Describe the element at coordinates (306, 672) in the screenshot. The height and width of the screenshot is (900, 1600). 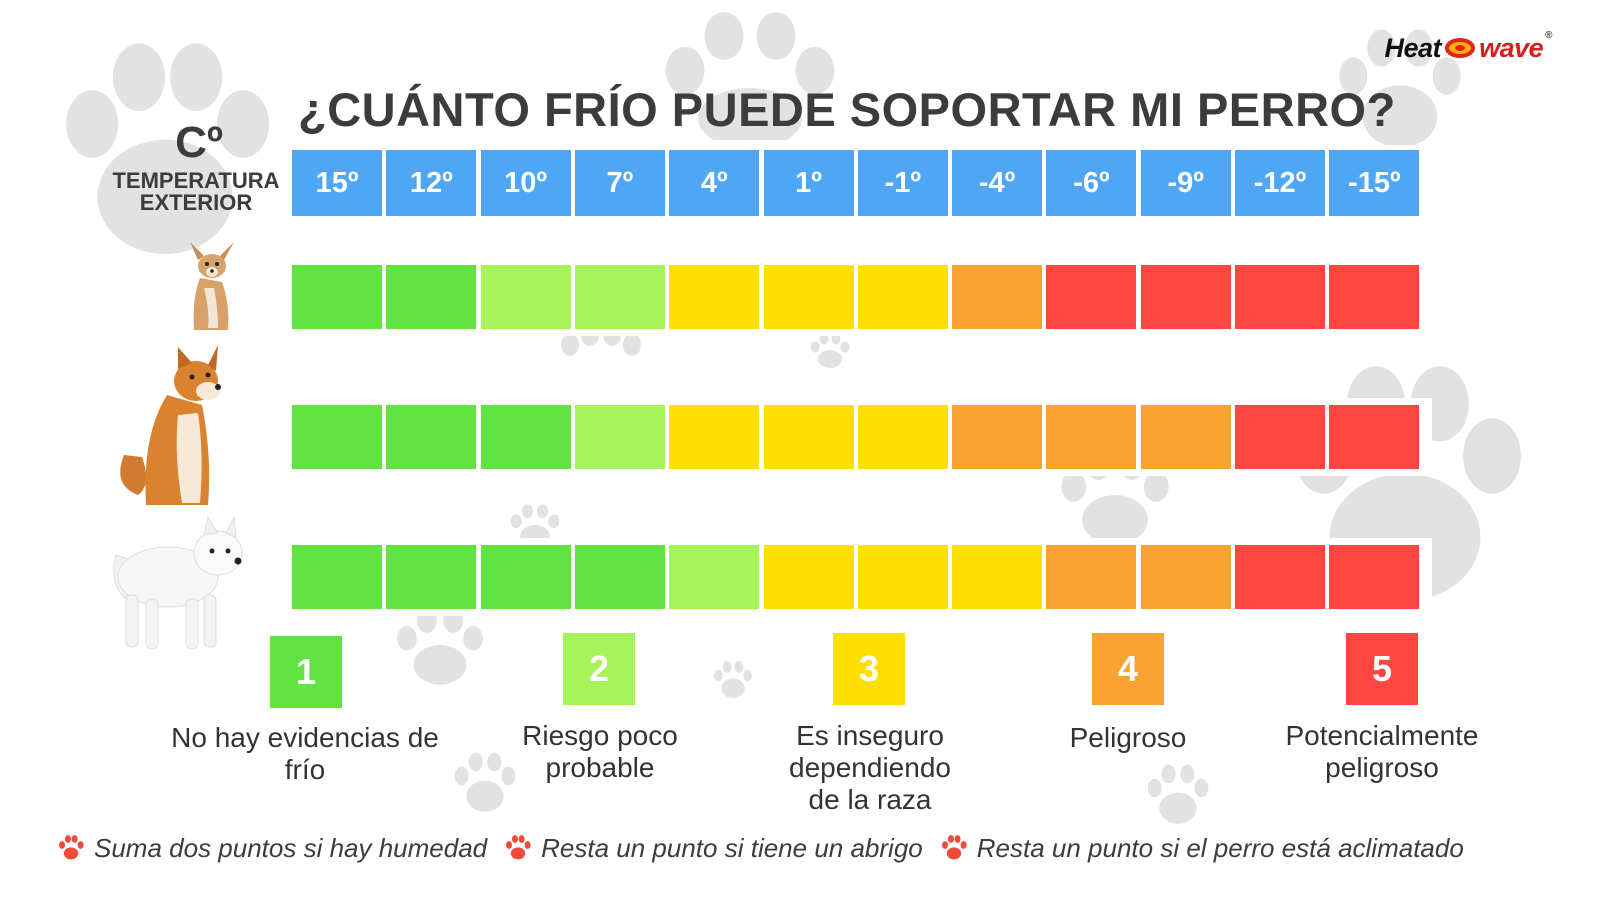
I see `level-1-box: 1` at that location.